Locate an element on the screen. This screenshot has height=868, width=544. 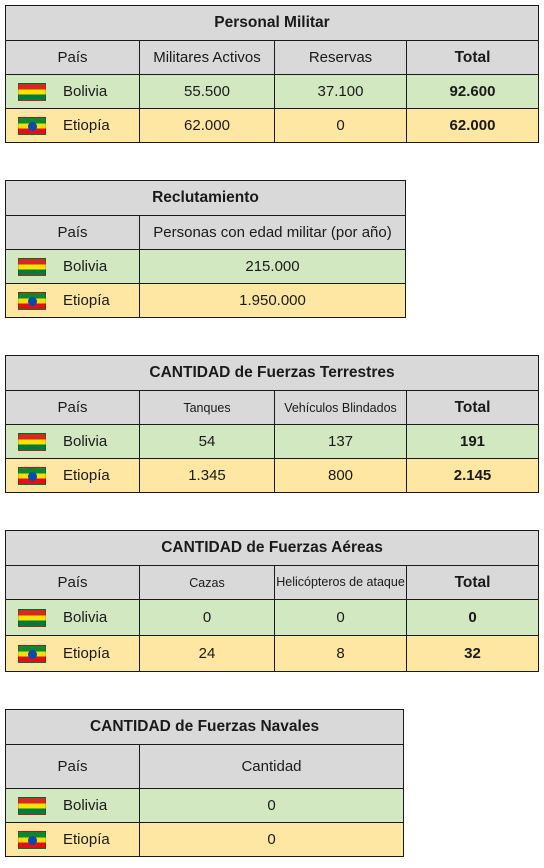
table-row: Bolivia 54 137 191 is located at coordinates (272, 441).